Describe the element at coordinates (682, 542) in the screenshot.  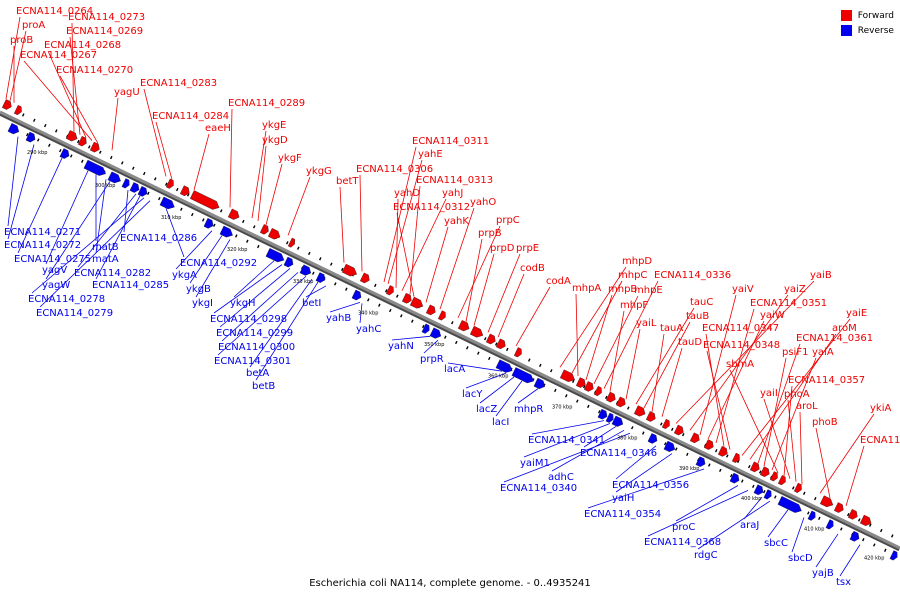
I see `reverse-gene-label-ecna114-0368: ECNA114_0368` at that location.